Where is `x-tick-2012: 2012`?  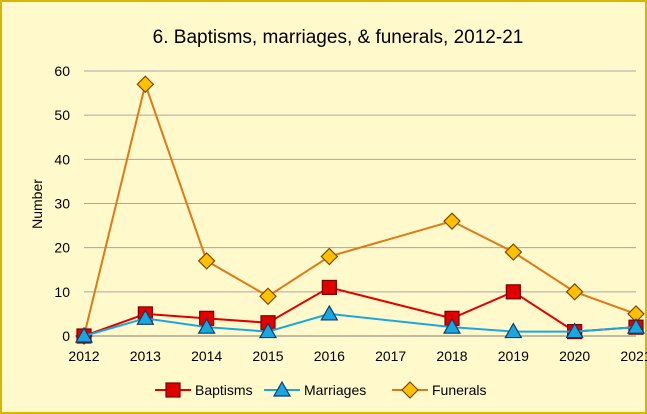 x-tick-2012: 2012 is located at coordinates (83, 356).